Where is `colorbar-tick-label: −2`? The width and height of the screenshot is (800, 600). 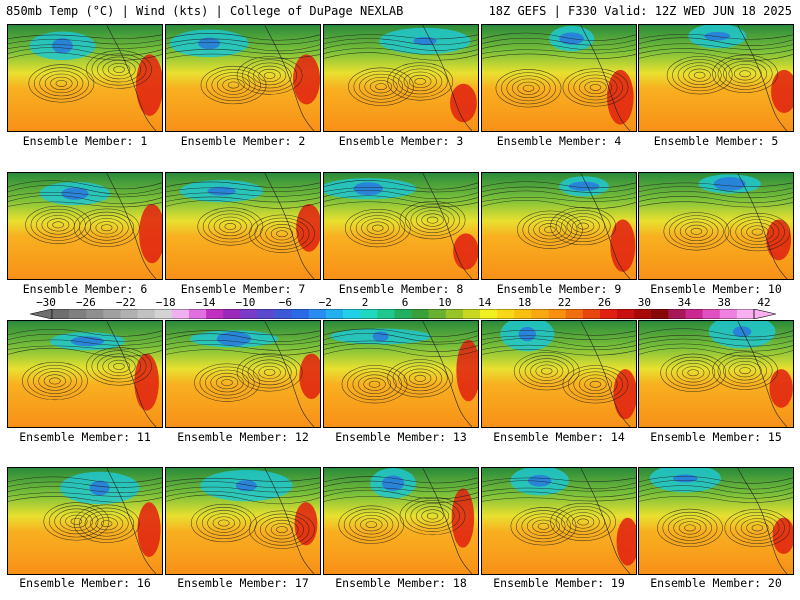
colorbar-tick-label: −2 is located at coordinates (325, 302).